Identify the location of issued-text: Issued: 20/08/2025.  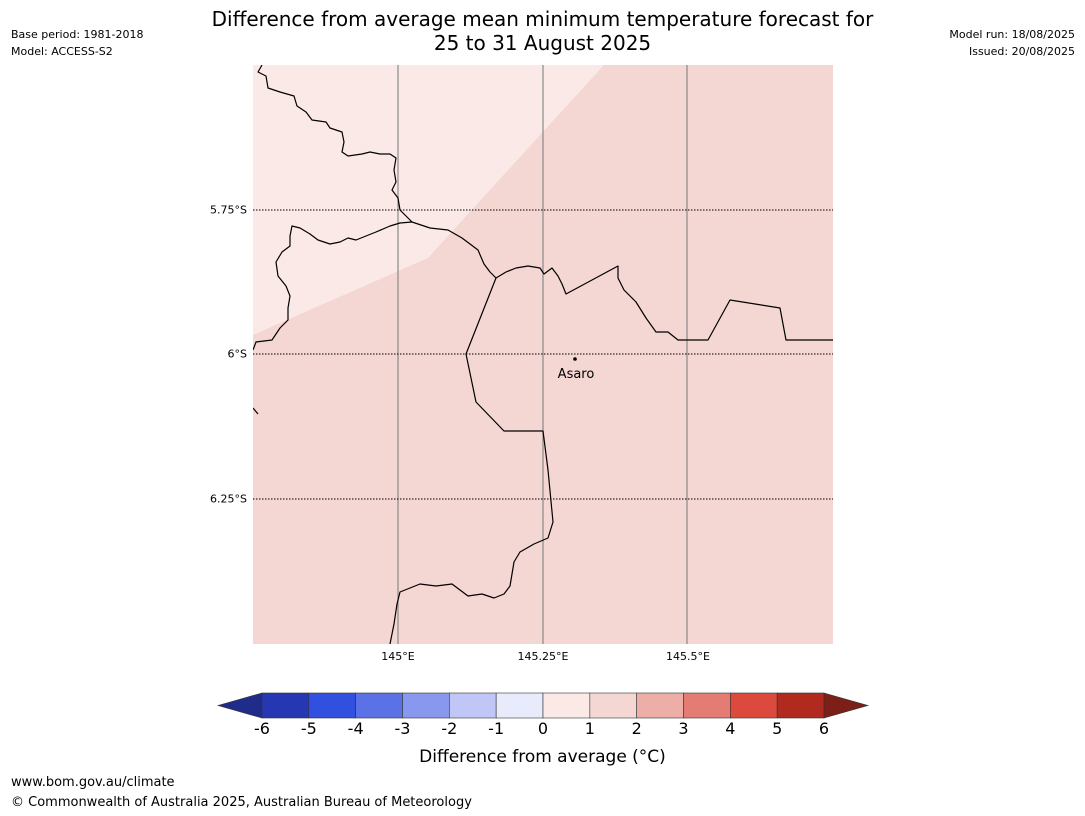
(1021, 51).